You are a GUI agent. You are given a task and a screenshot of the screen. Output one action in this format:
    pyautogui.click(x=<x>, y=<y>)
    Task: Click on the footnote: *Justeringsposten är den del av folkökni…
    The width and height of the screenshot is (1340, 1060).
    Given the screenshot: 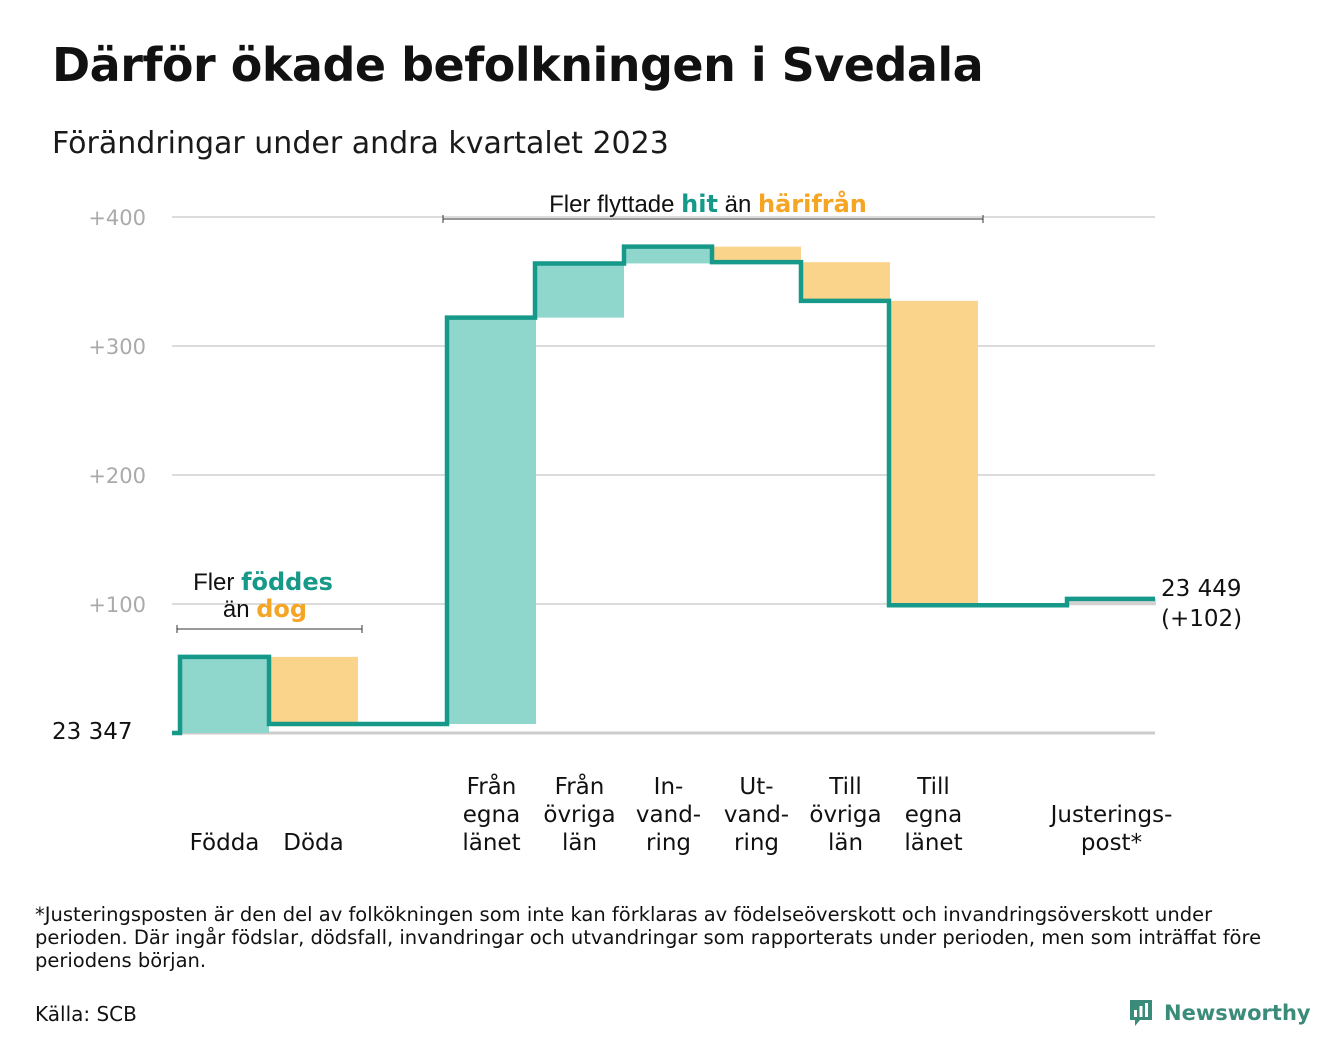 What is the action you would take?
    pyautogui.click(x=648, y=937)
    